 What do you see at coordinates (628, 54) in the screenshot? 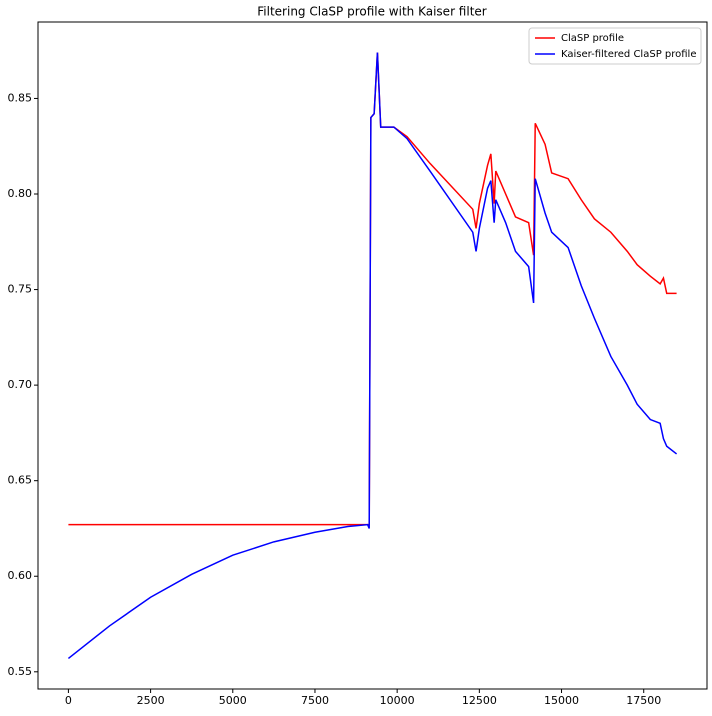
I see `legend-label: Kaiser-filtered ClaSP profile` at bounding box center [628, 54].